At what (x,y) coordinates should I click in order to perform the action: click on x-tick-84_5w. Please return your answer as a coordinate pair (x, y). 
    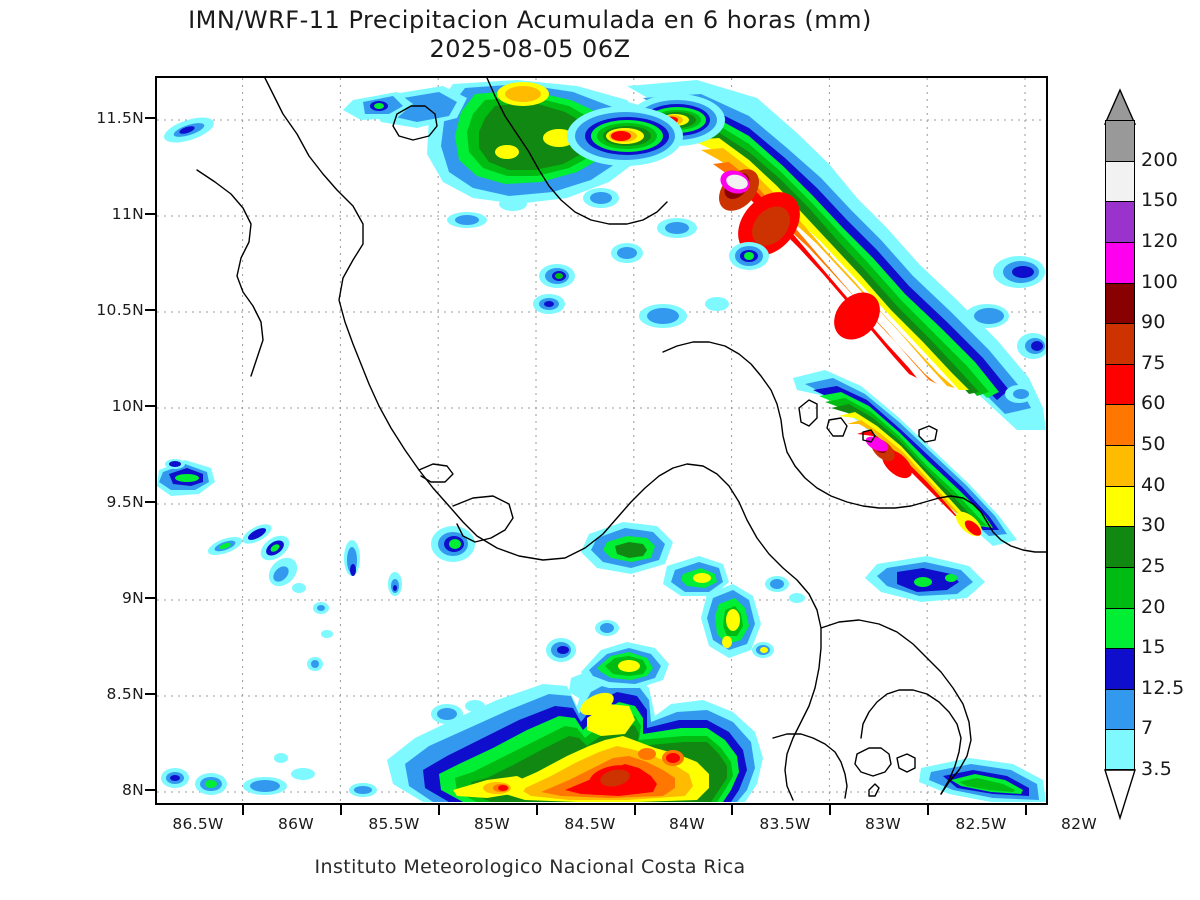
    Looking at the image, I should click on (635, 810).